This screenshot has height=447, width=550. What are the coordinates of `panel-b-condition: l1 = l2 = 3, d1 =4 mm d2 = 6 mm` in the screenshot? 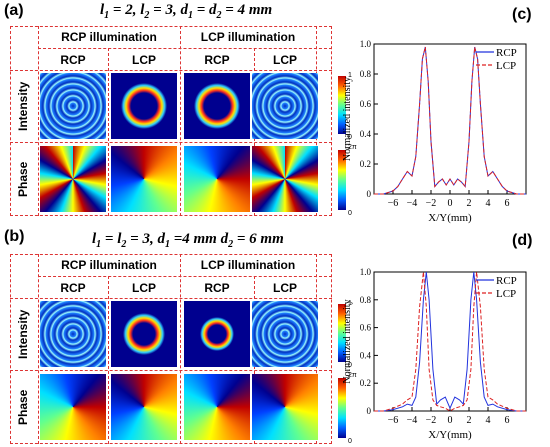 It's located at (188, 240).